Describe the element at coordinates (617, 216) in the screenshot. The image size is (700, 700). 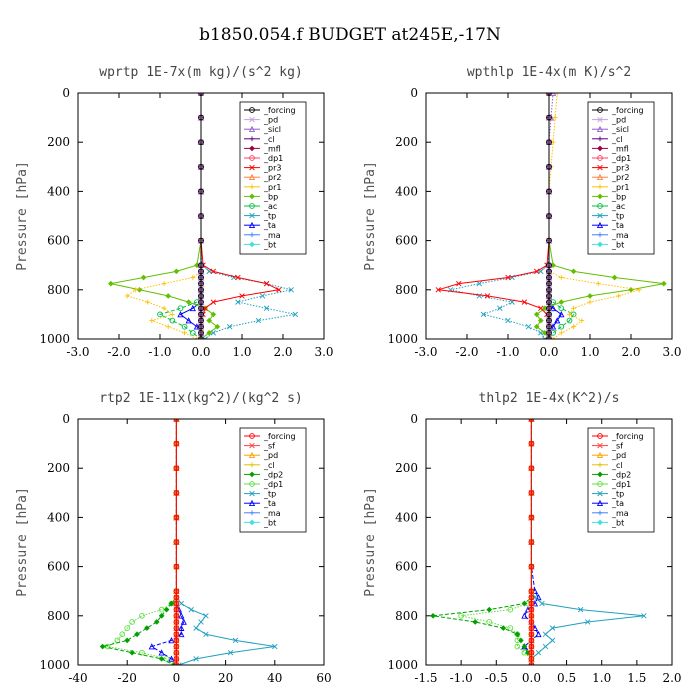
I see `legend-entry: _tp` at that location.